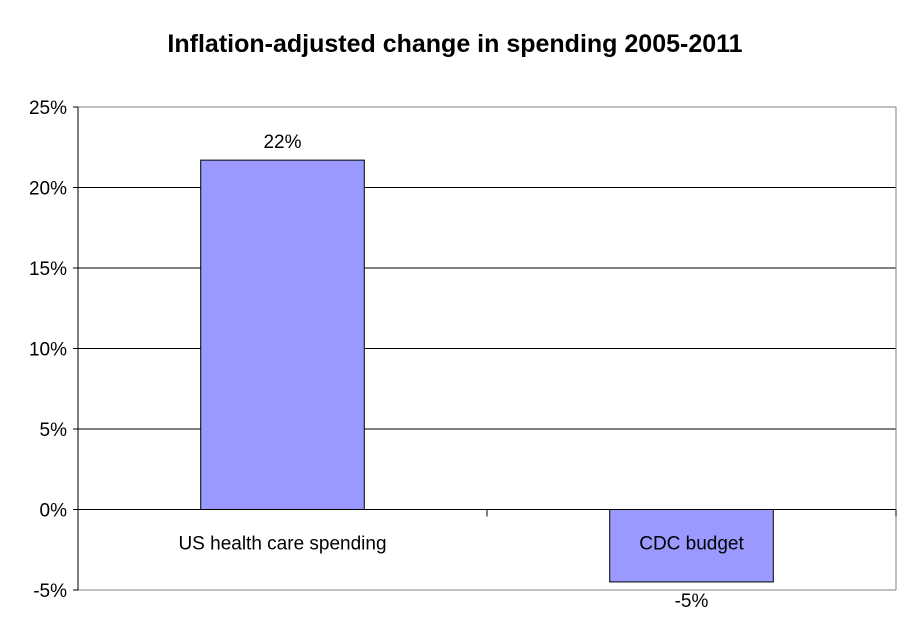  I want to click on data-label: -5%, so click(692, 601).